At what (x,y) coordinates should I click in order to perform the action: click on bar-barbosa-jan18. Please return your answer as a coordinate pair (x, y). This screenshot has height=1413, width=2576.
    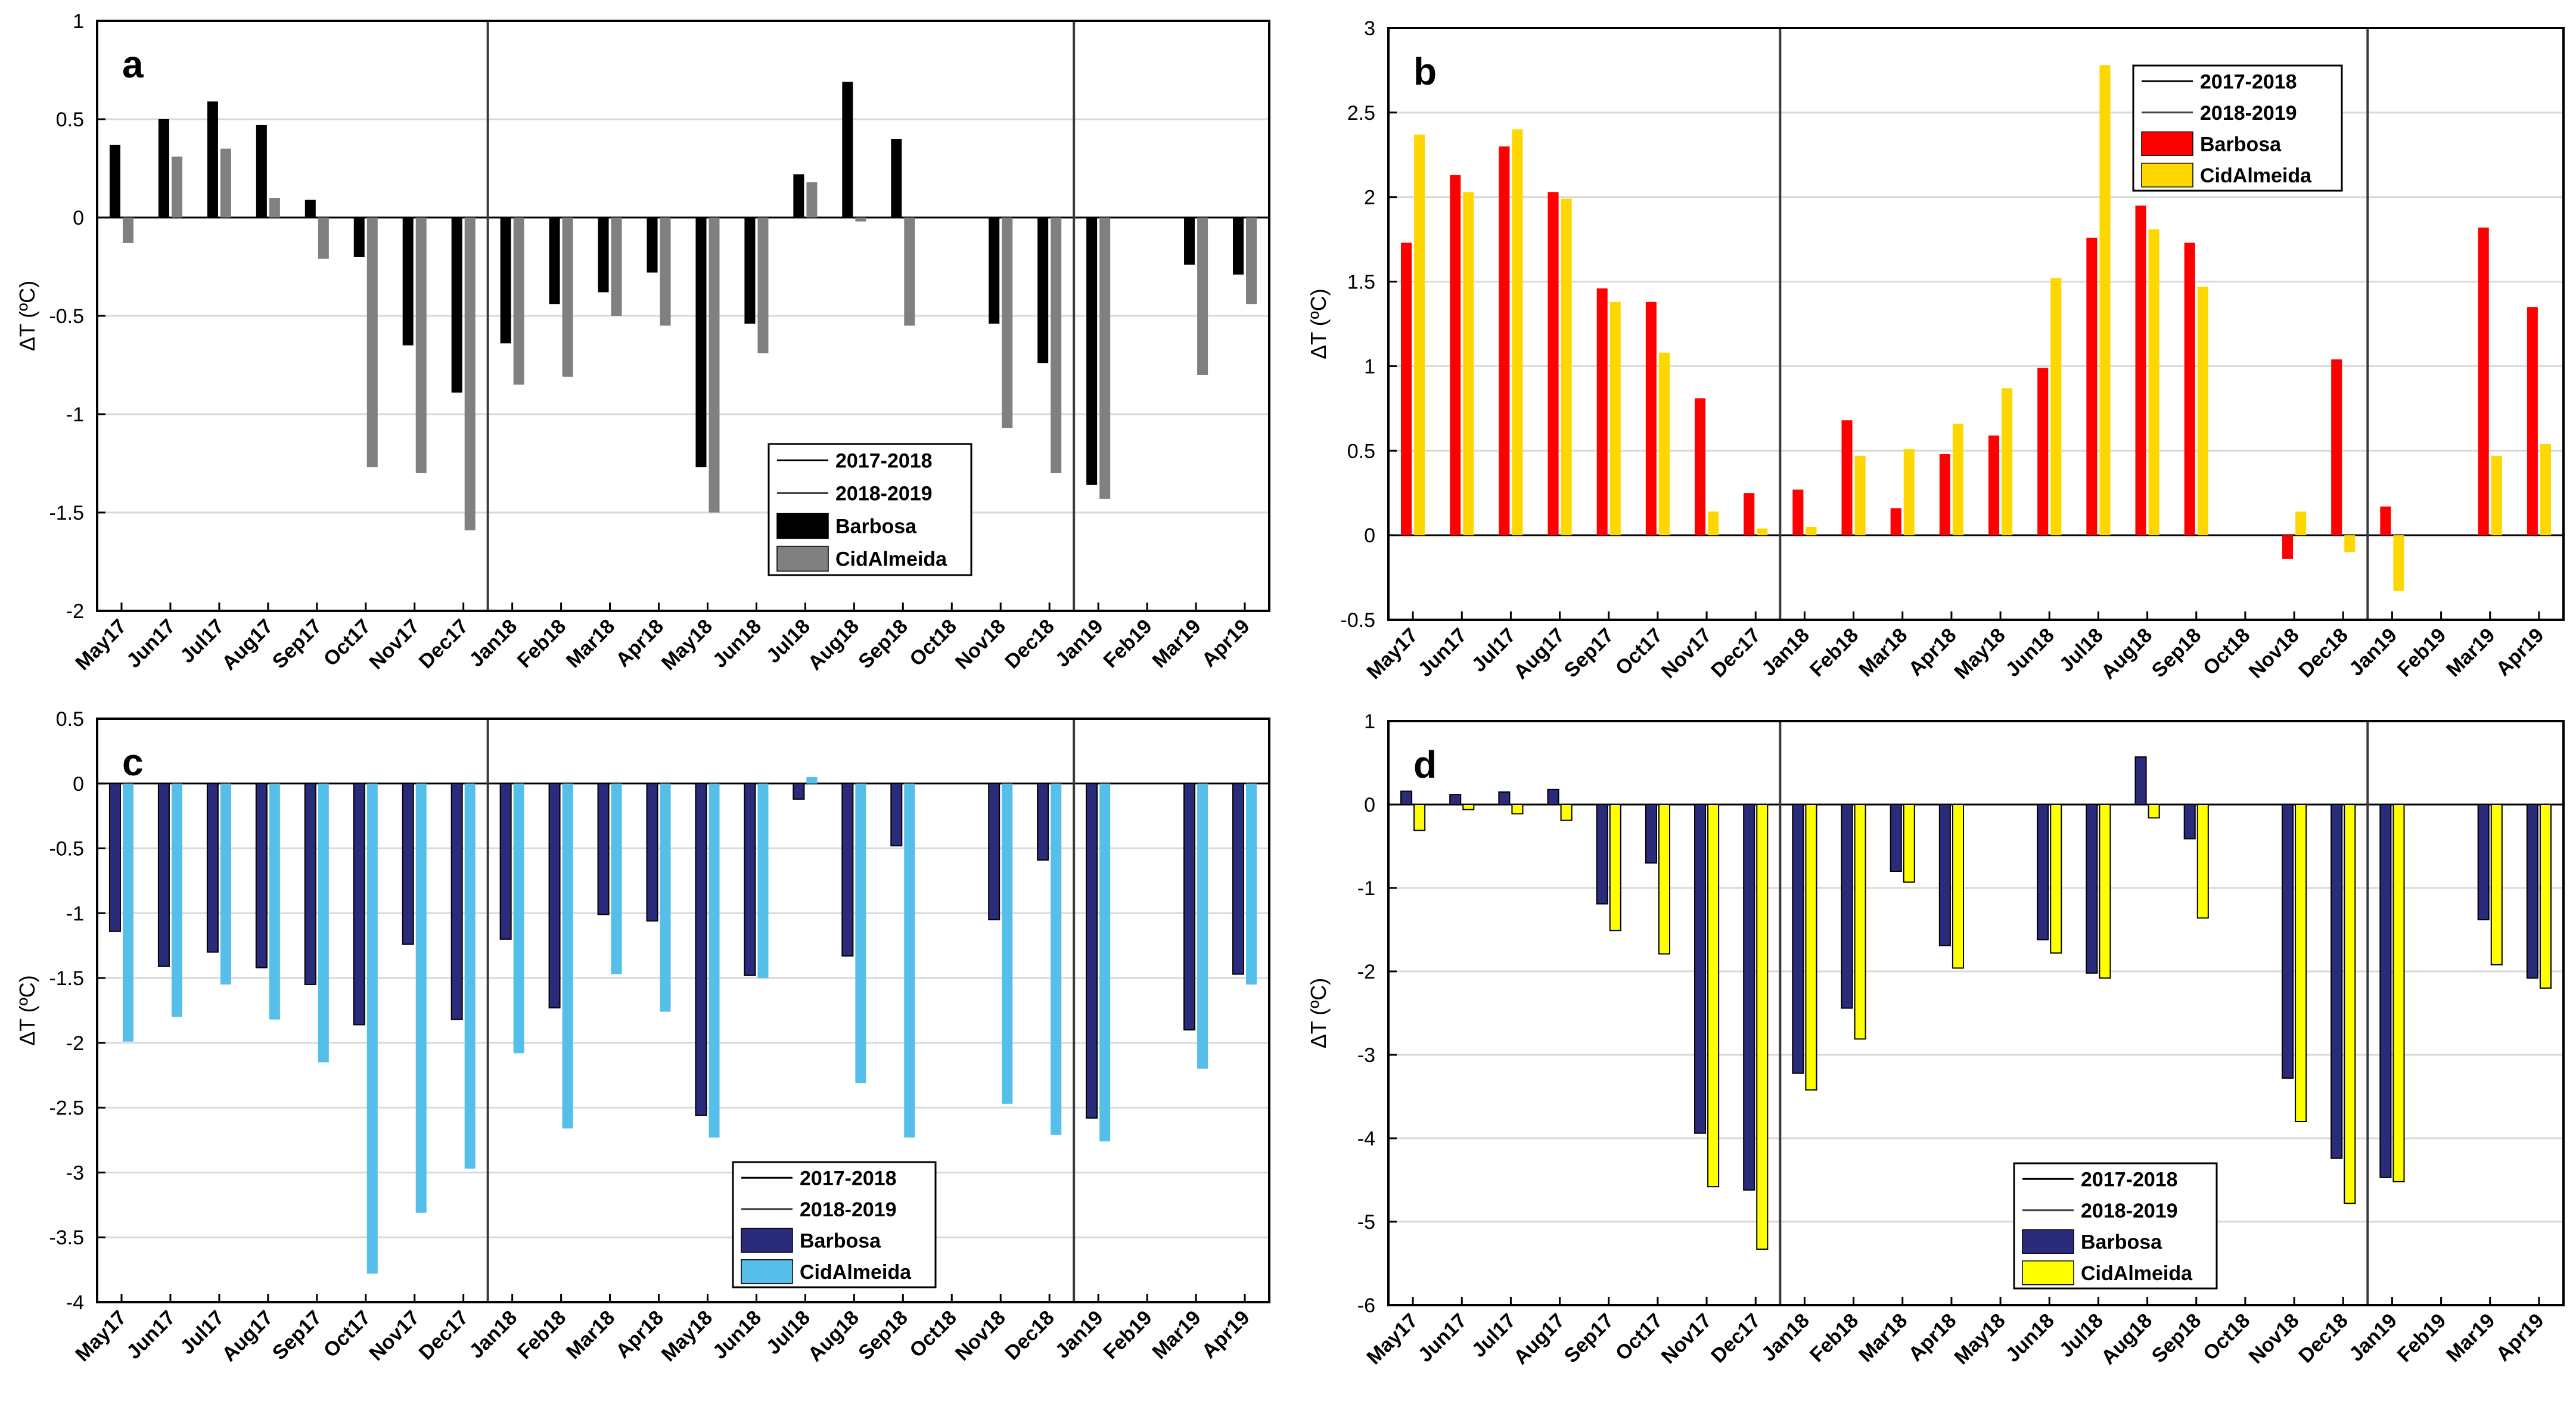
    Looking at the image, I should click on (505, 861).